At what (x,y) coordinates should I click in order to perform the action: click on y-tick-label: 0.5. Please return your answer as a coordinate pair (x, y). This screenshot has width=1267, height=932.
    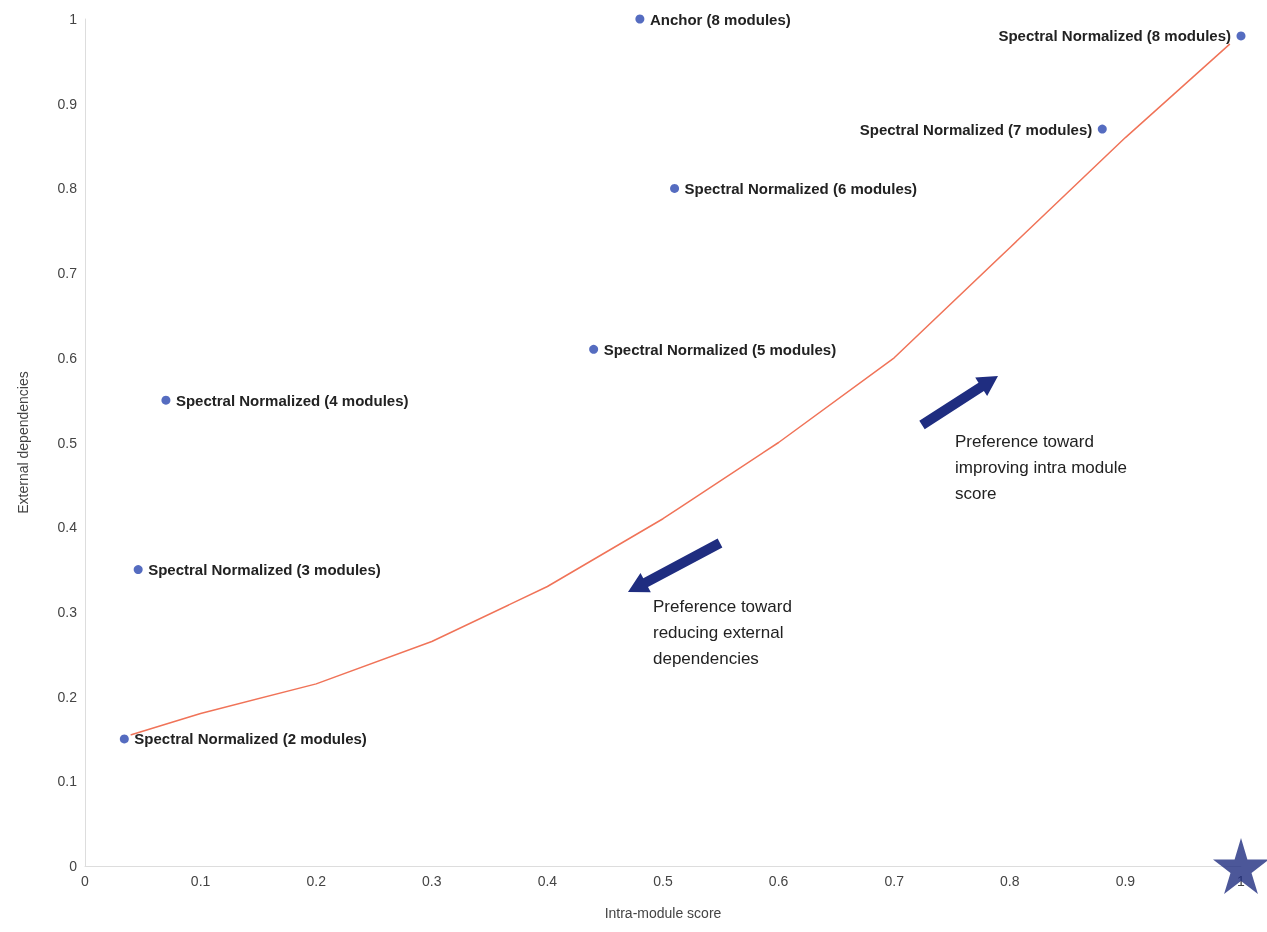
    Looking at the image, I should click on (67, 442).